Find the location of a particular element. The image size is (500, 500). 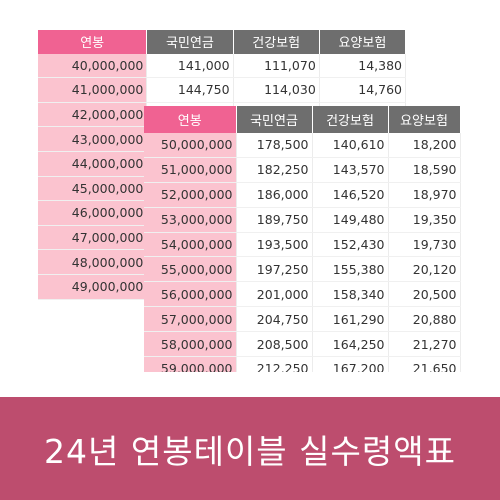

value-cell: 204,750 is located at coordinates (274, 319).